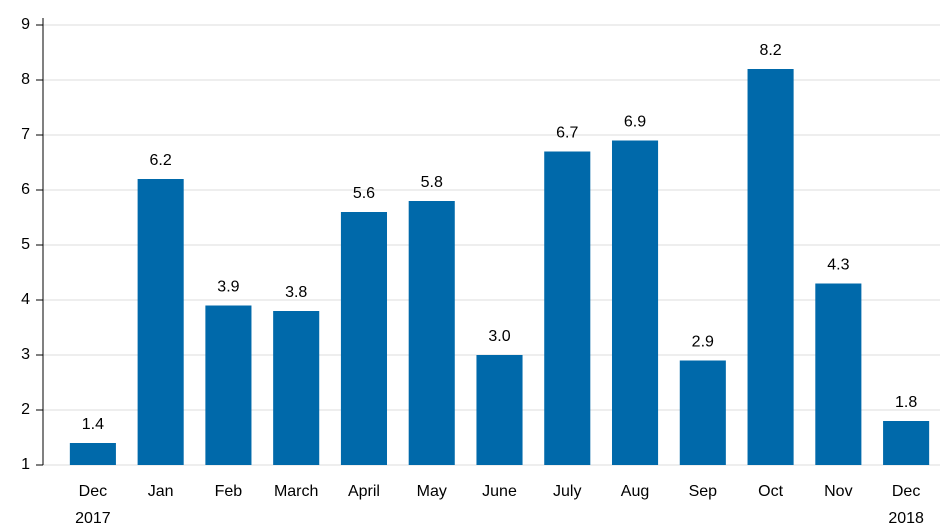 This screenshot has height=530, width=940. I want to click on x-tick-label: April, so click(364, 491).